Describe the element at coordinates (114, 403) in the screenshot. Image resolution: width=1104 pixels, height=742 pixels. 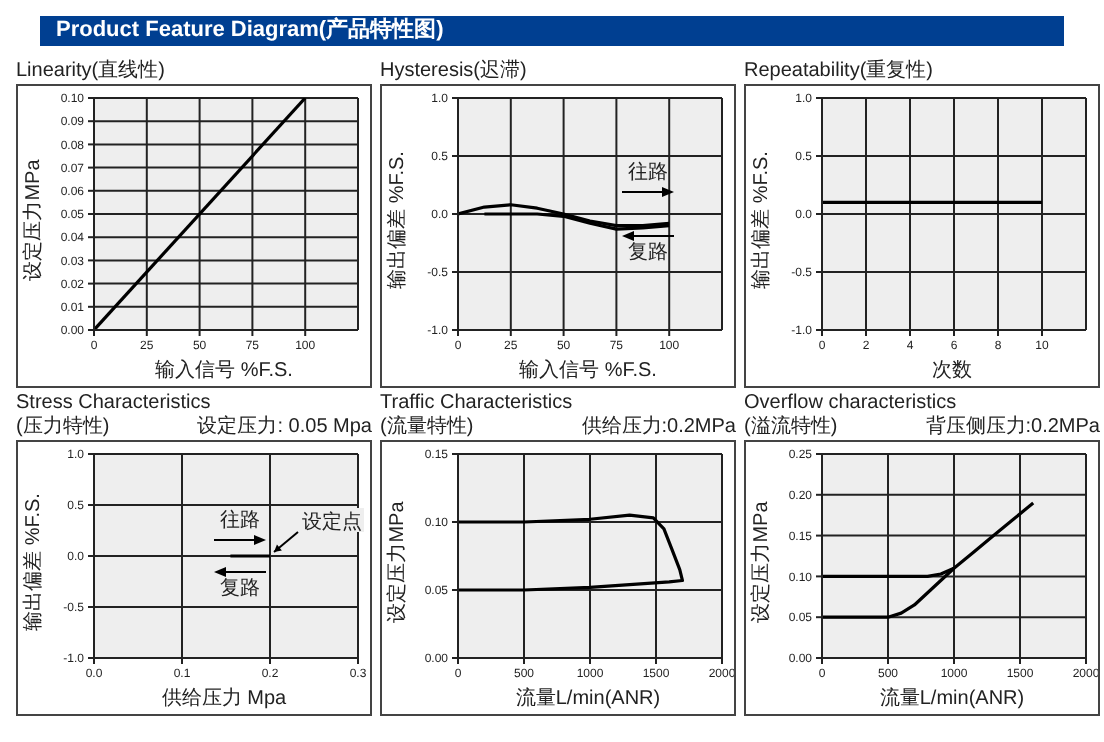
I see `chart-title: Stress Characteristics` at that location.